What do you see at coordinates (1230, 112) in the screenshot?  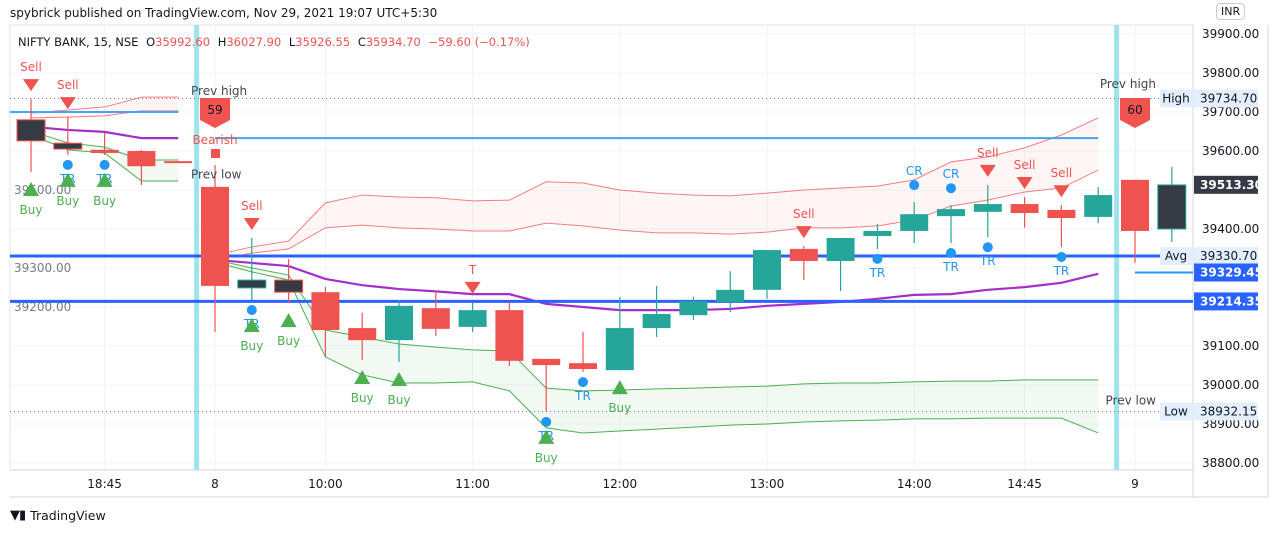 I see `y-tick-label: 39700.00` at bounding box center [1230, 112].